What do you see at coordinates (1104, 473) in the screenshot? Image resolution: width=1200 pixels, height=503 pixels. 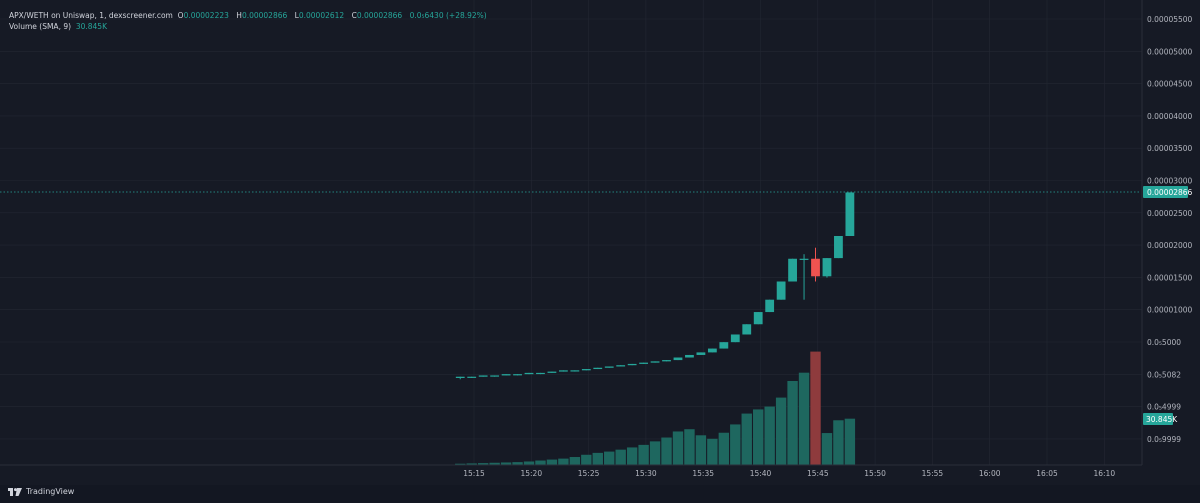 I see `time-axis-label: 16:10` at bounding box center [1104, 473].